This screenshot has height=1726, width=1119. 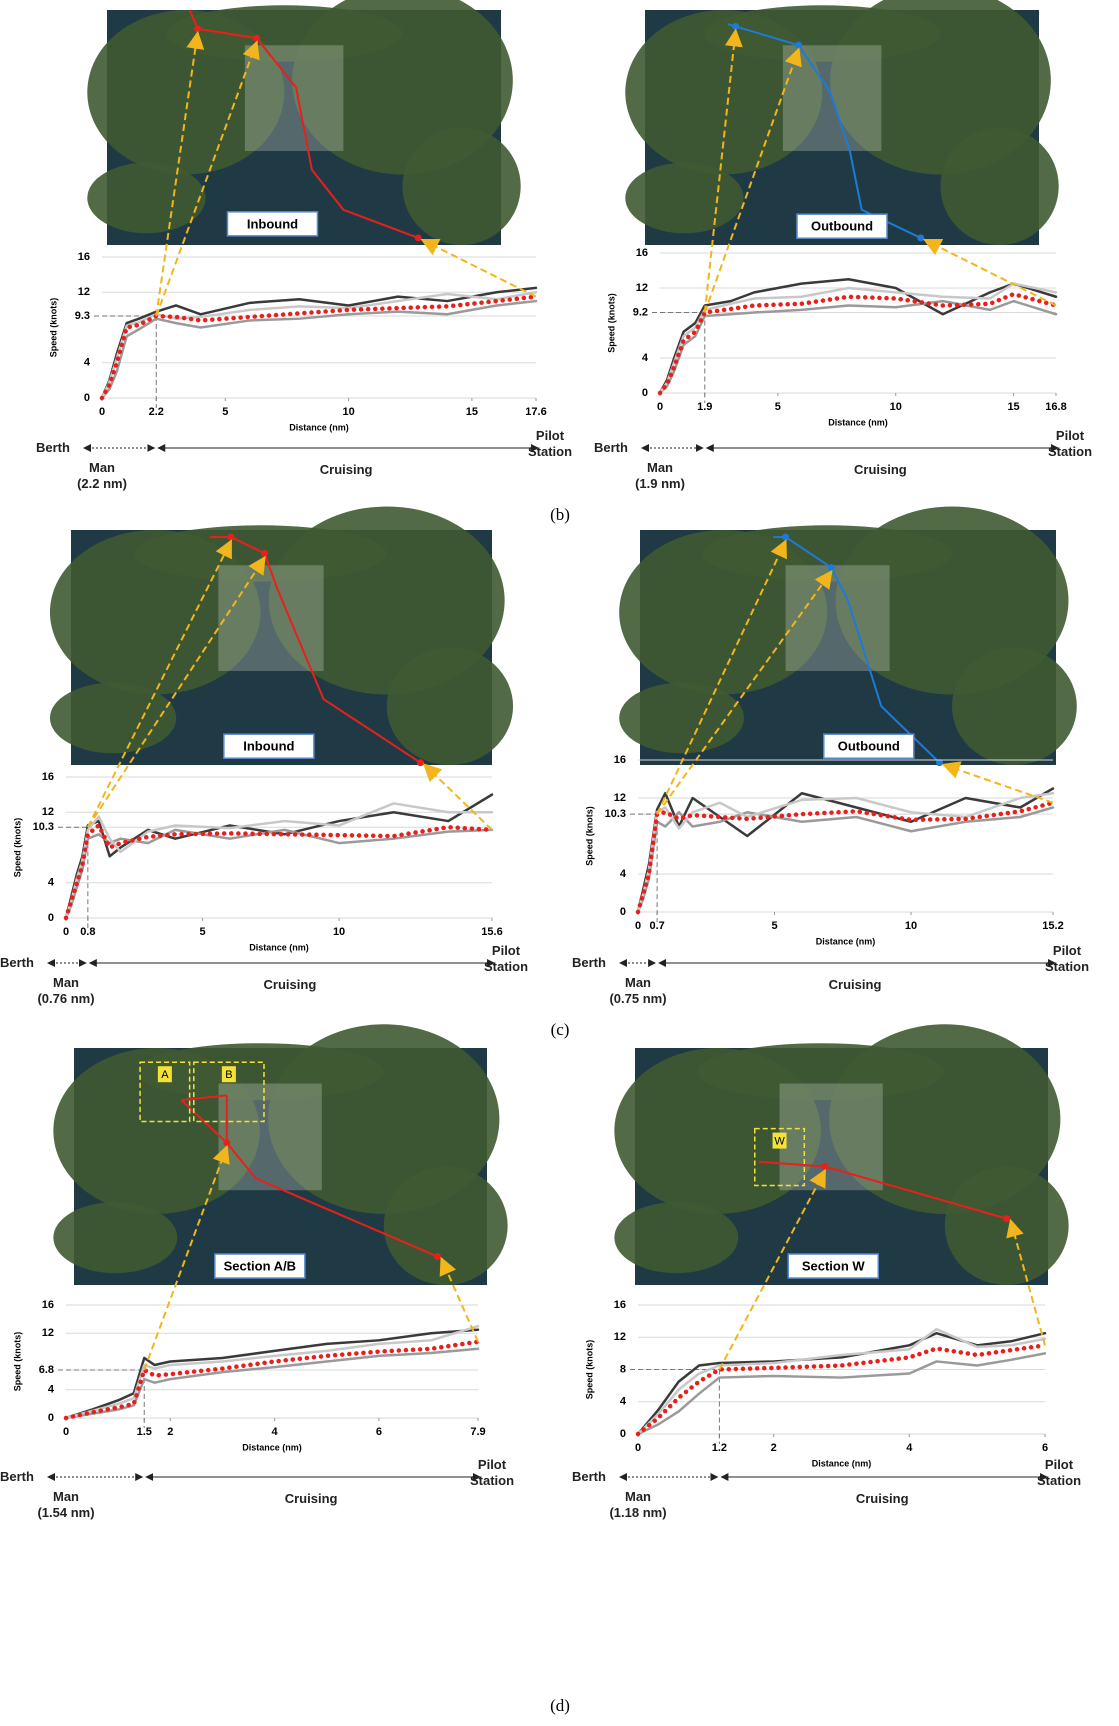 What do you see at coordinates (228, 1075) in the screenshot?
I see `mark-label: B` at bounding box center [228, 1075].